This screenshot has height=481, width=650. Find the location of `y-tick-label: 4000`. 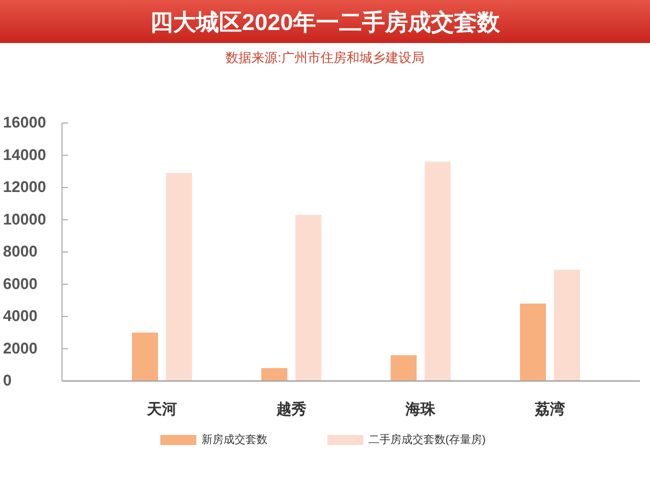

y-tick-label: 4000 is located at coordinates (20, 316).